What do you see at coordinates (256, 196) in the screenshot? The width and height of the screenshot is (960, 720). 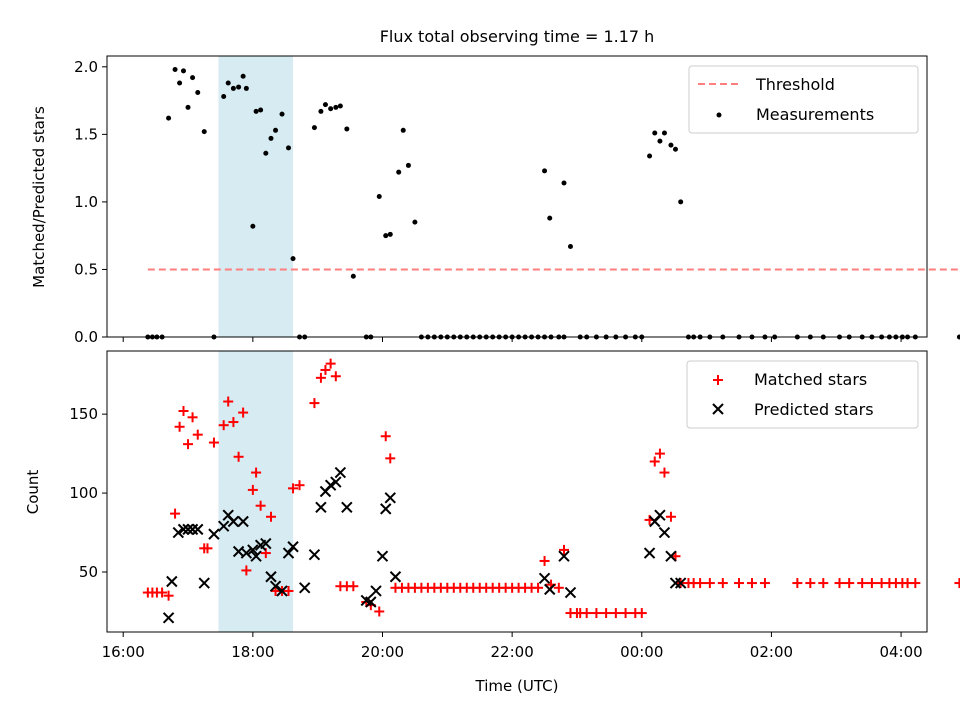 I see `top-shaded-span` at bounding box center [256, 196].